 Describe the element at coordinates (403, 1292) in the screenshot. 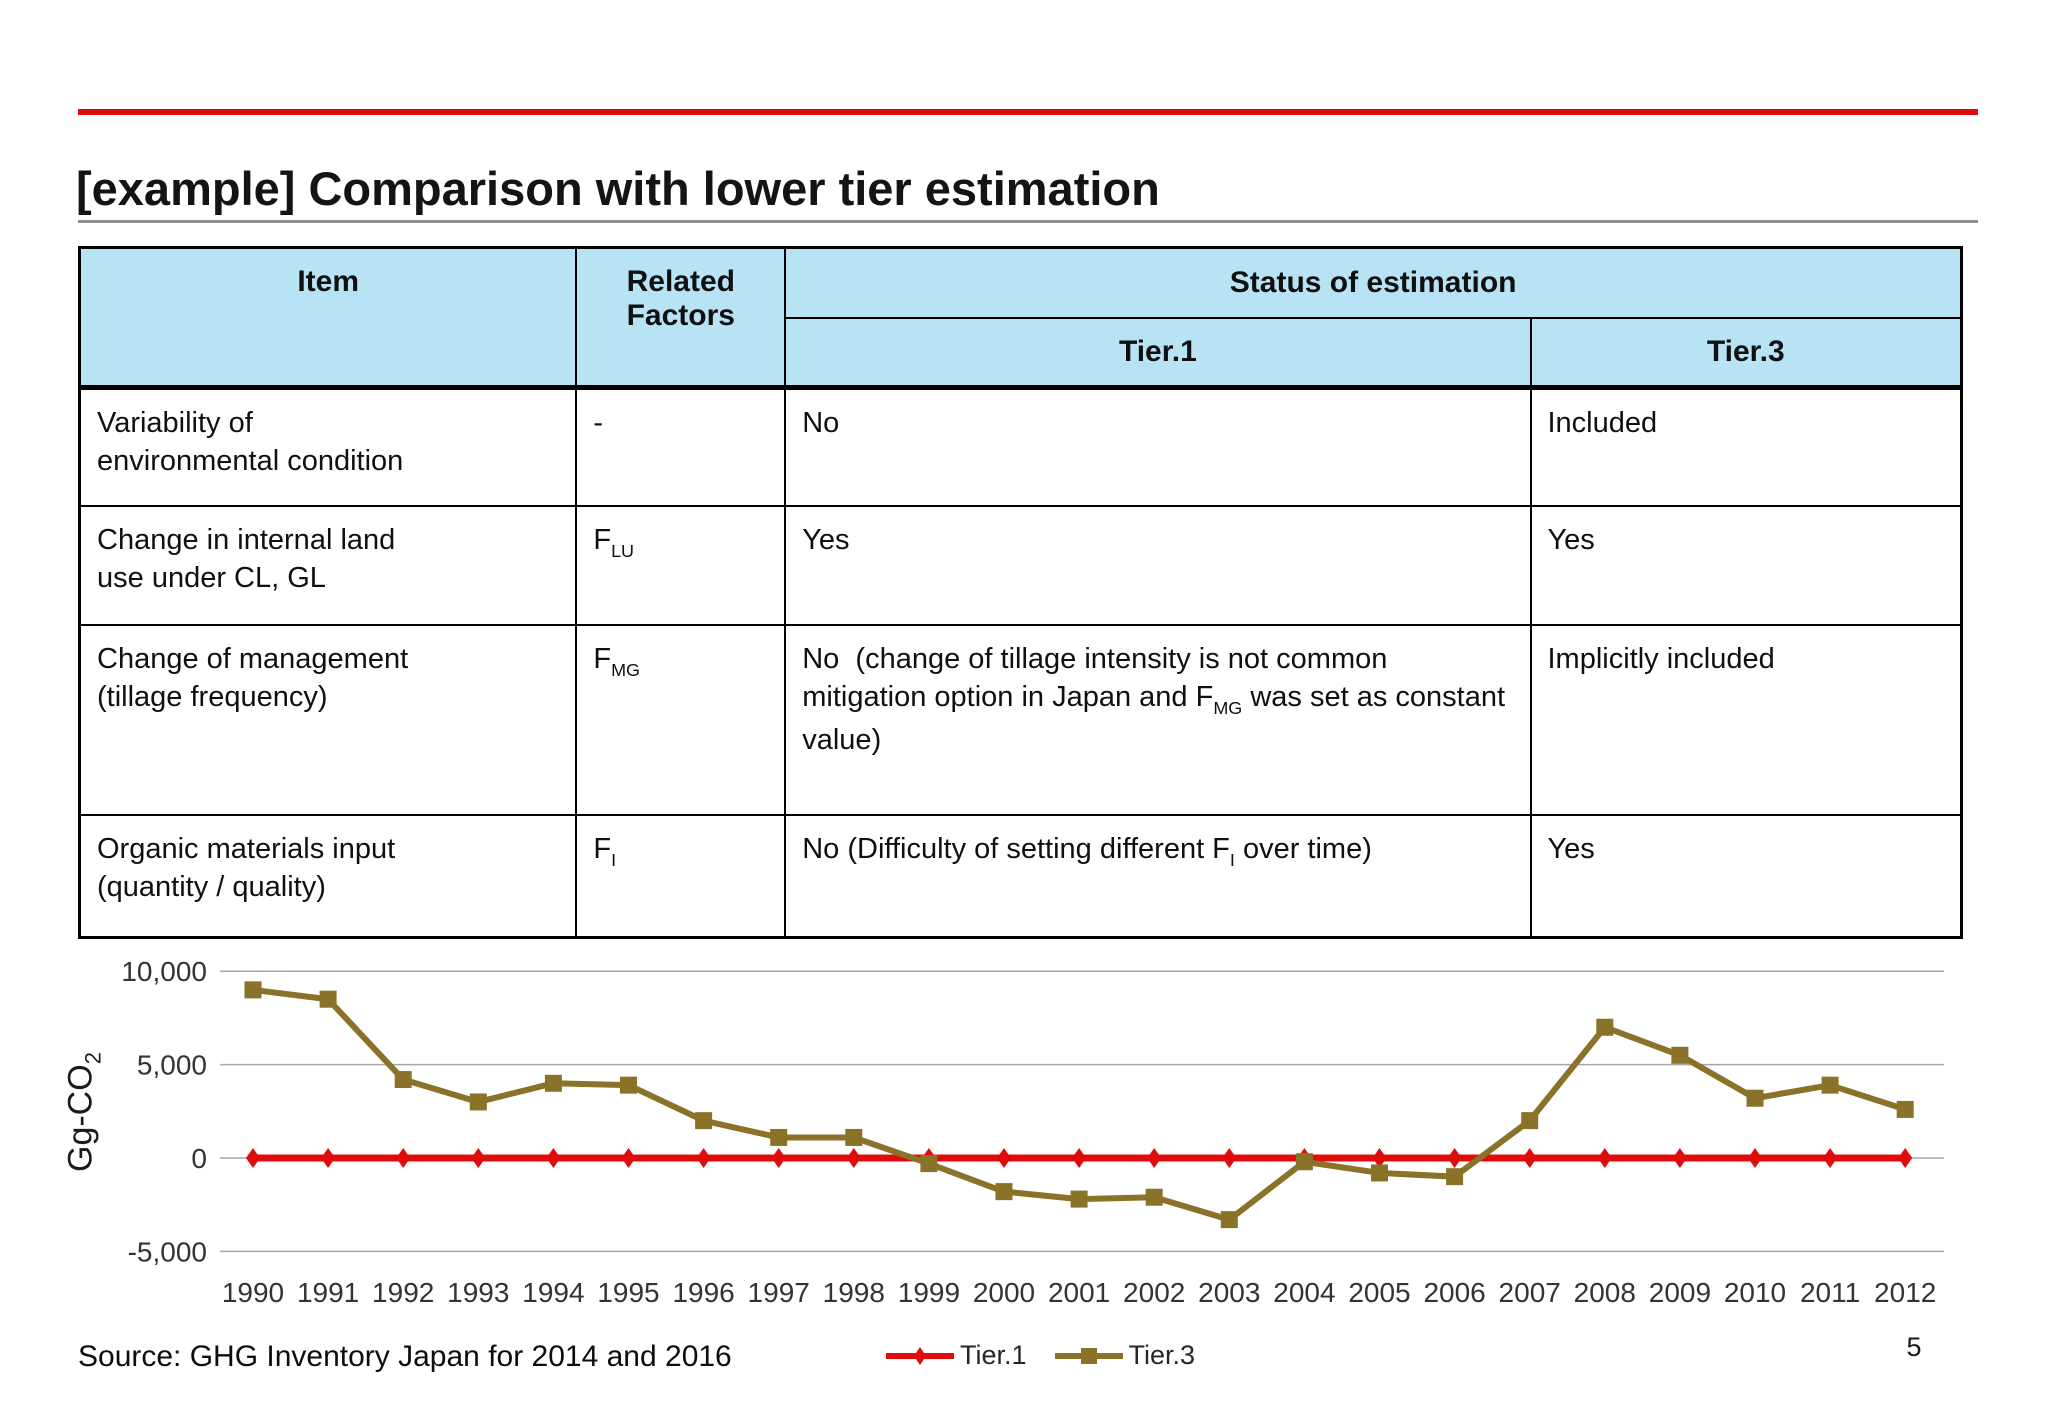

I see `svg-text: 1992` at that location.